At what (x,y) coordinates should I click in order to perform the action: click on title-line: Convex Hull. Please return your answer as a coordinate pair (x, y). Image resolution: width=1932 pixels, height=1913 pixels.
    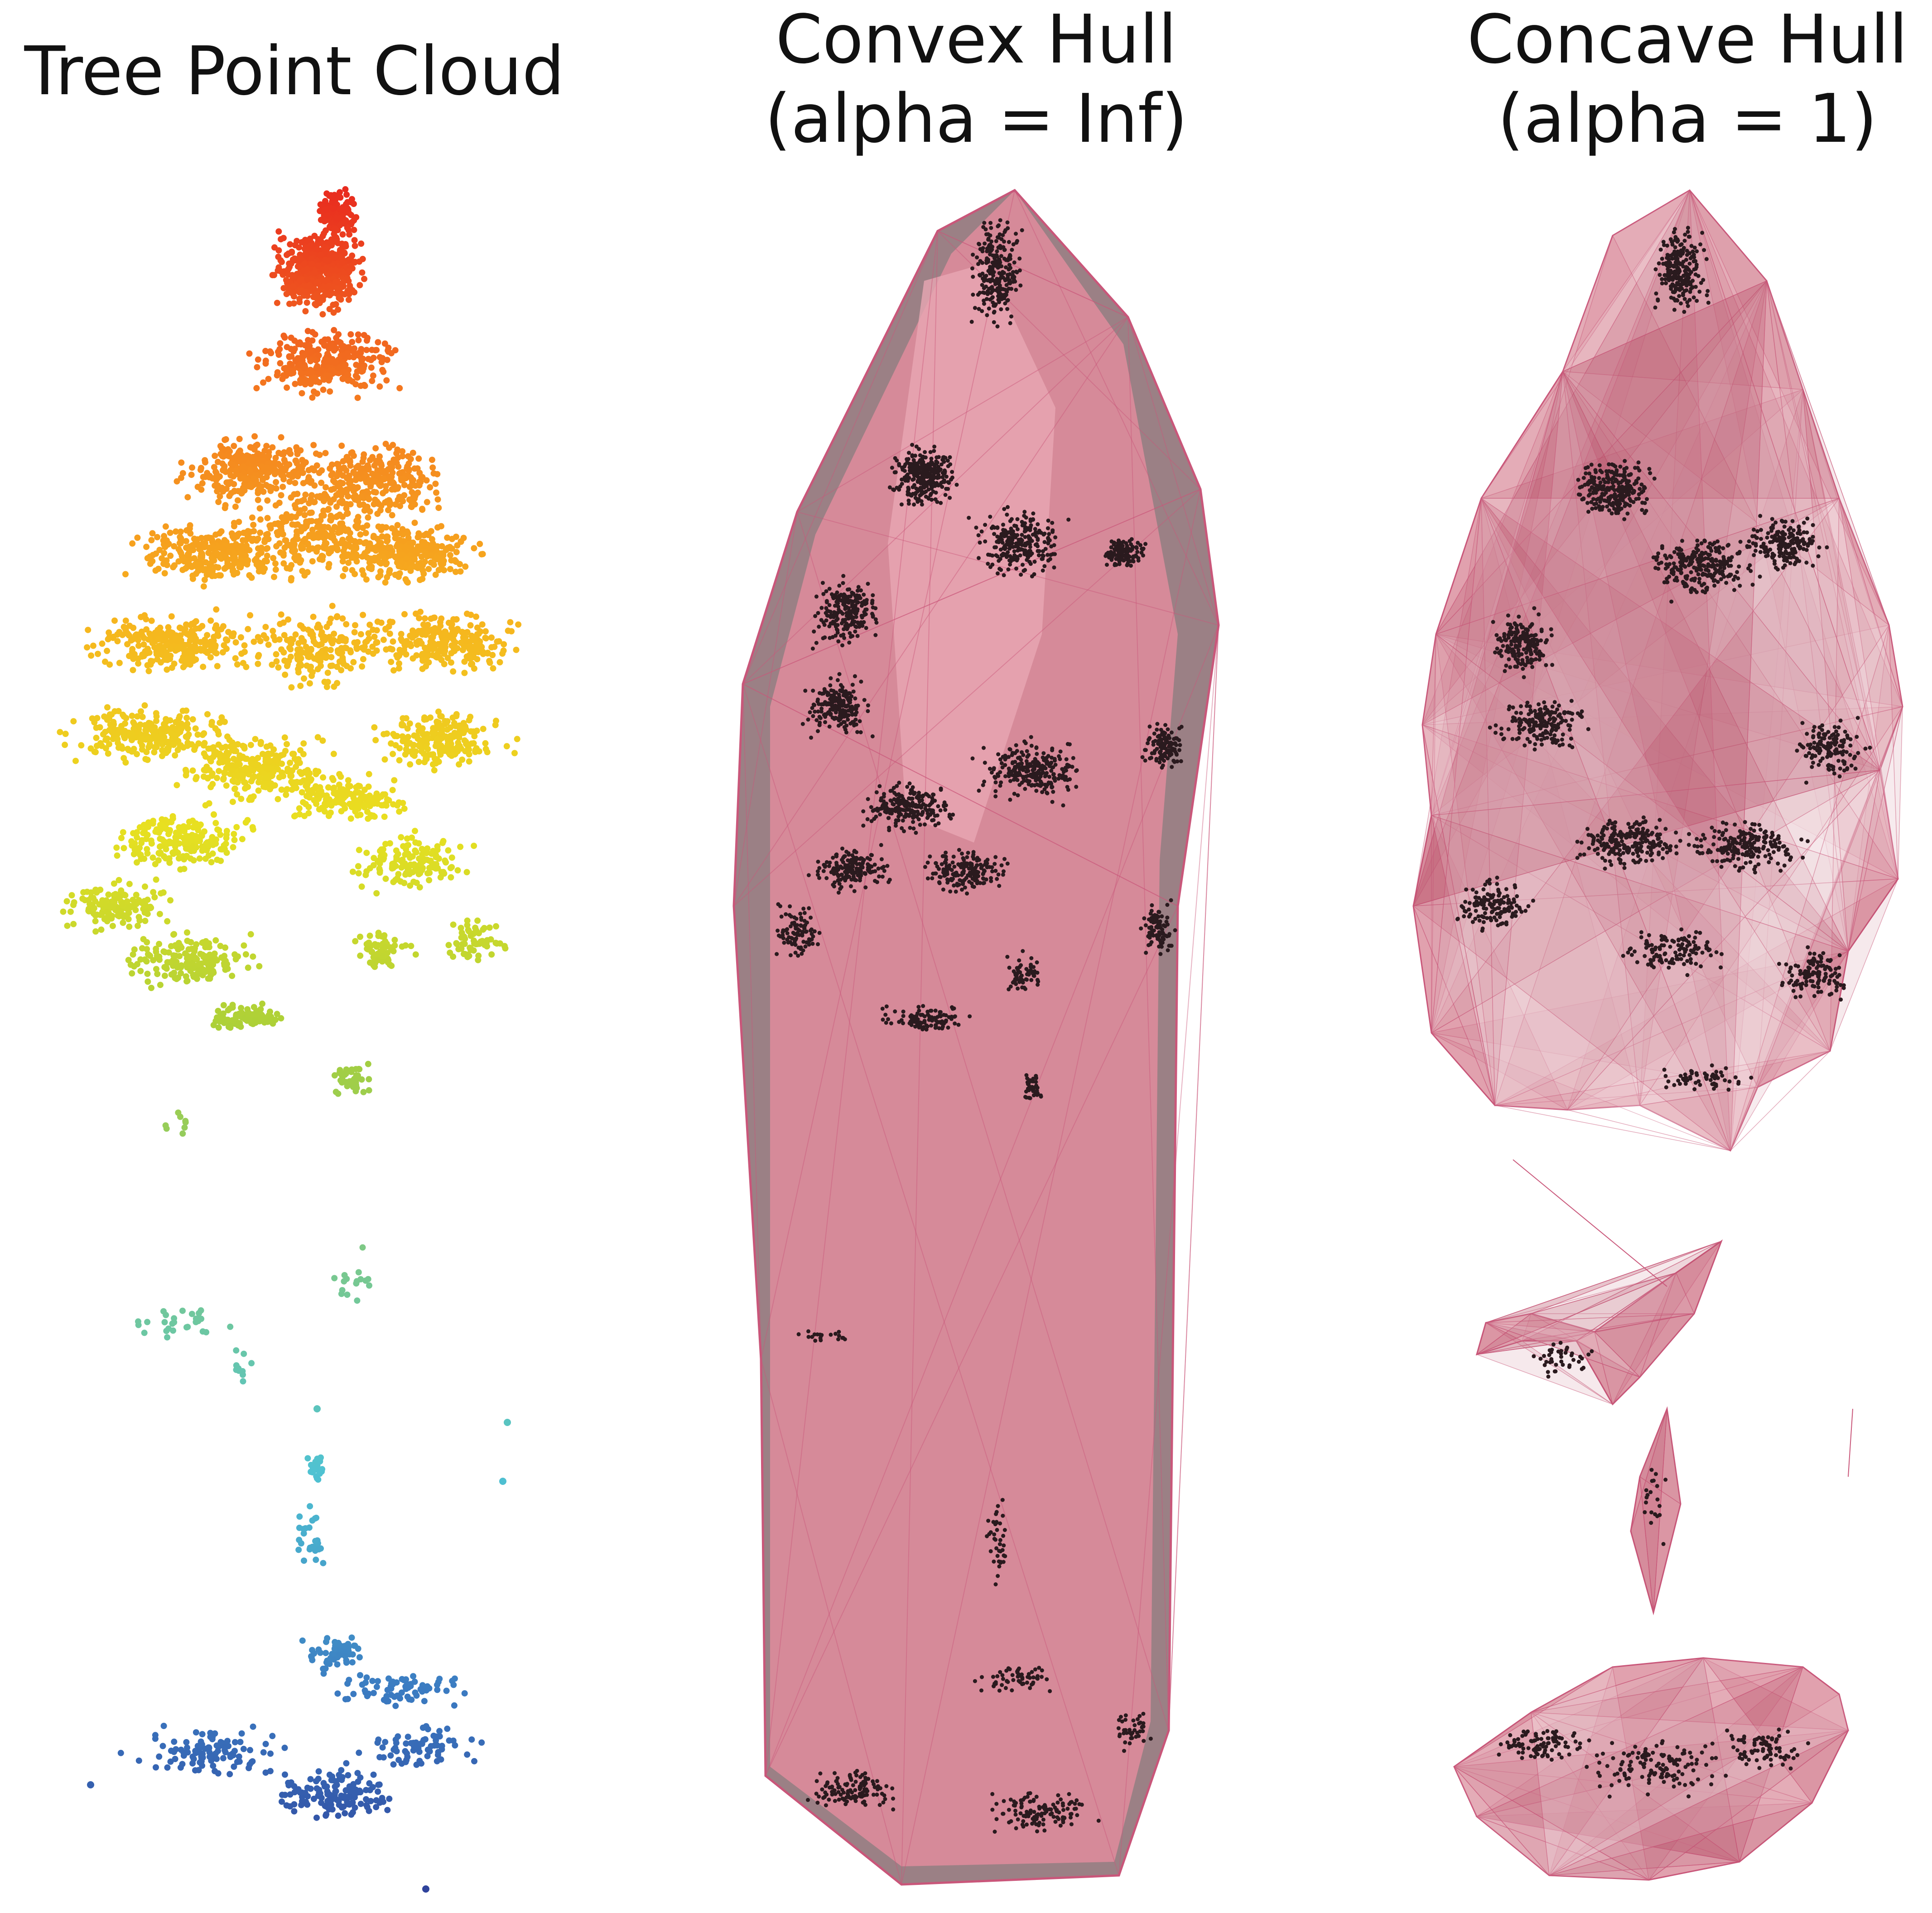
    Looking at the image, I should click on (976, 39).